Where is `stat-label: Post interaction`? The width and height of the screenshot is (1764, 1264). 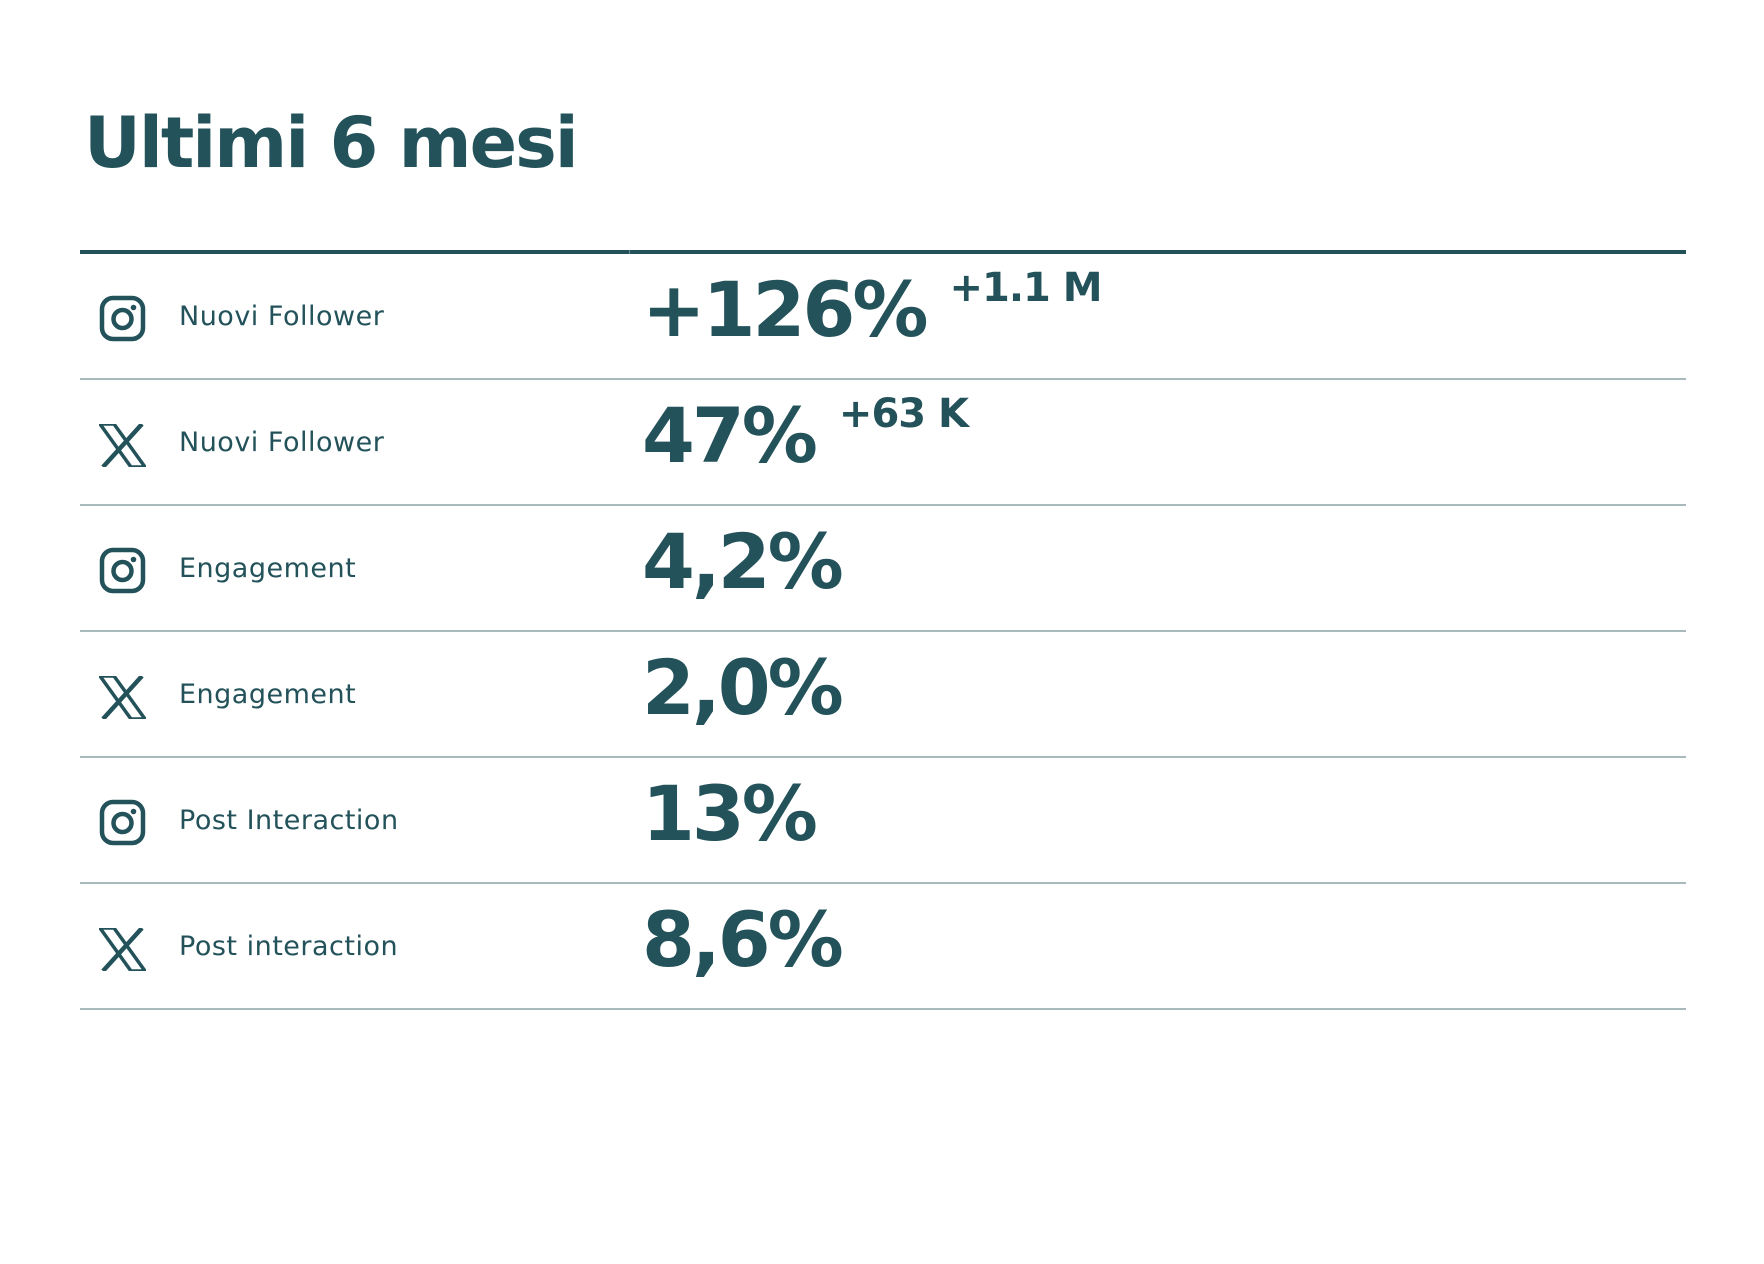
stat-label: Post interaction is located at coordinates (289, 946).